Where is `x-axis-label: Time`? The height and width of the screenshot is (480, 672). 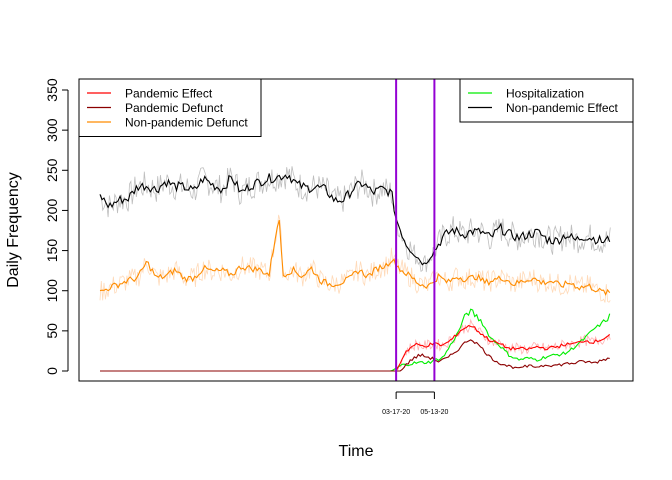
x-axis-label: Time is located at coordinates (356, 451).